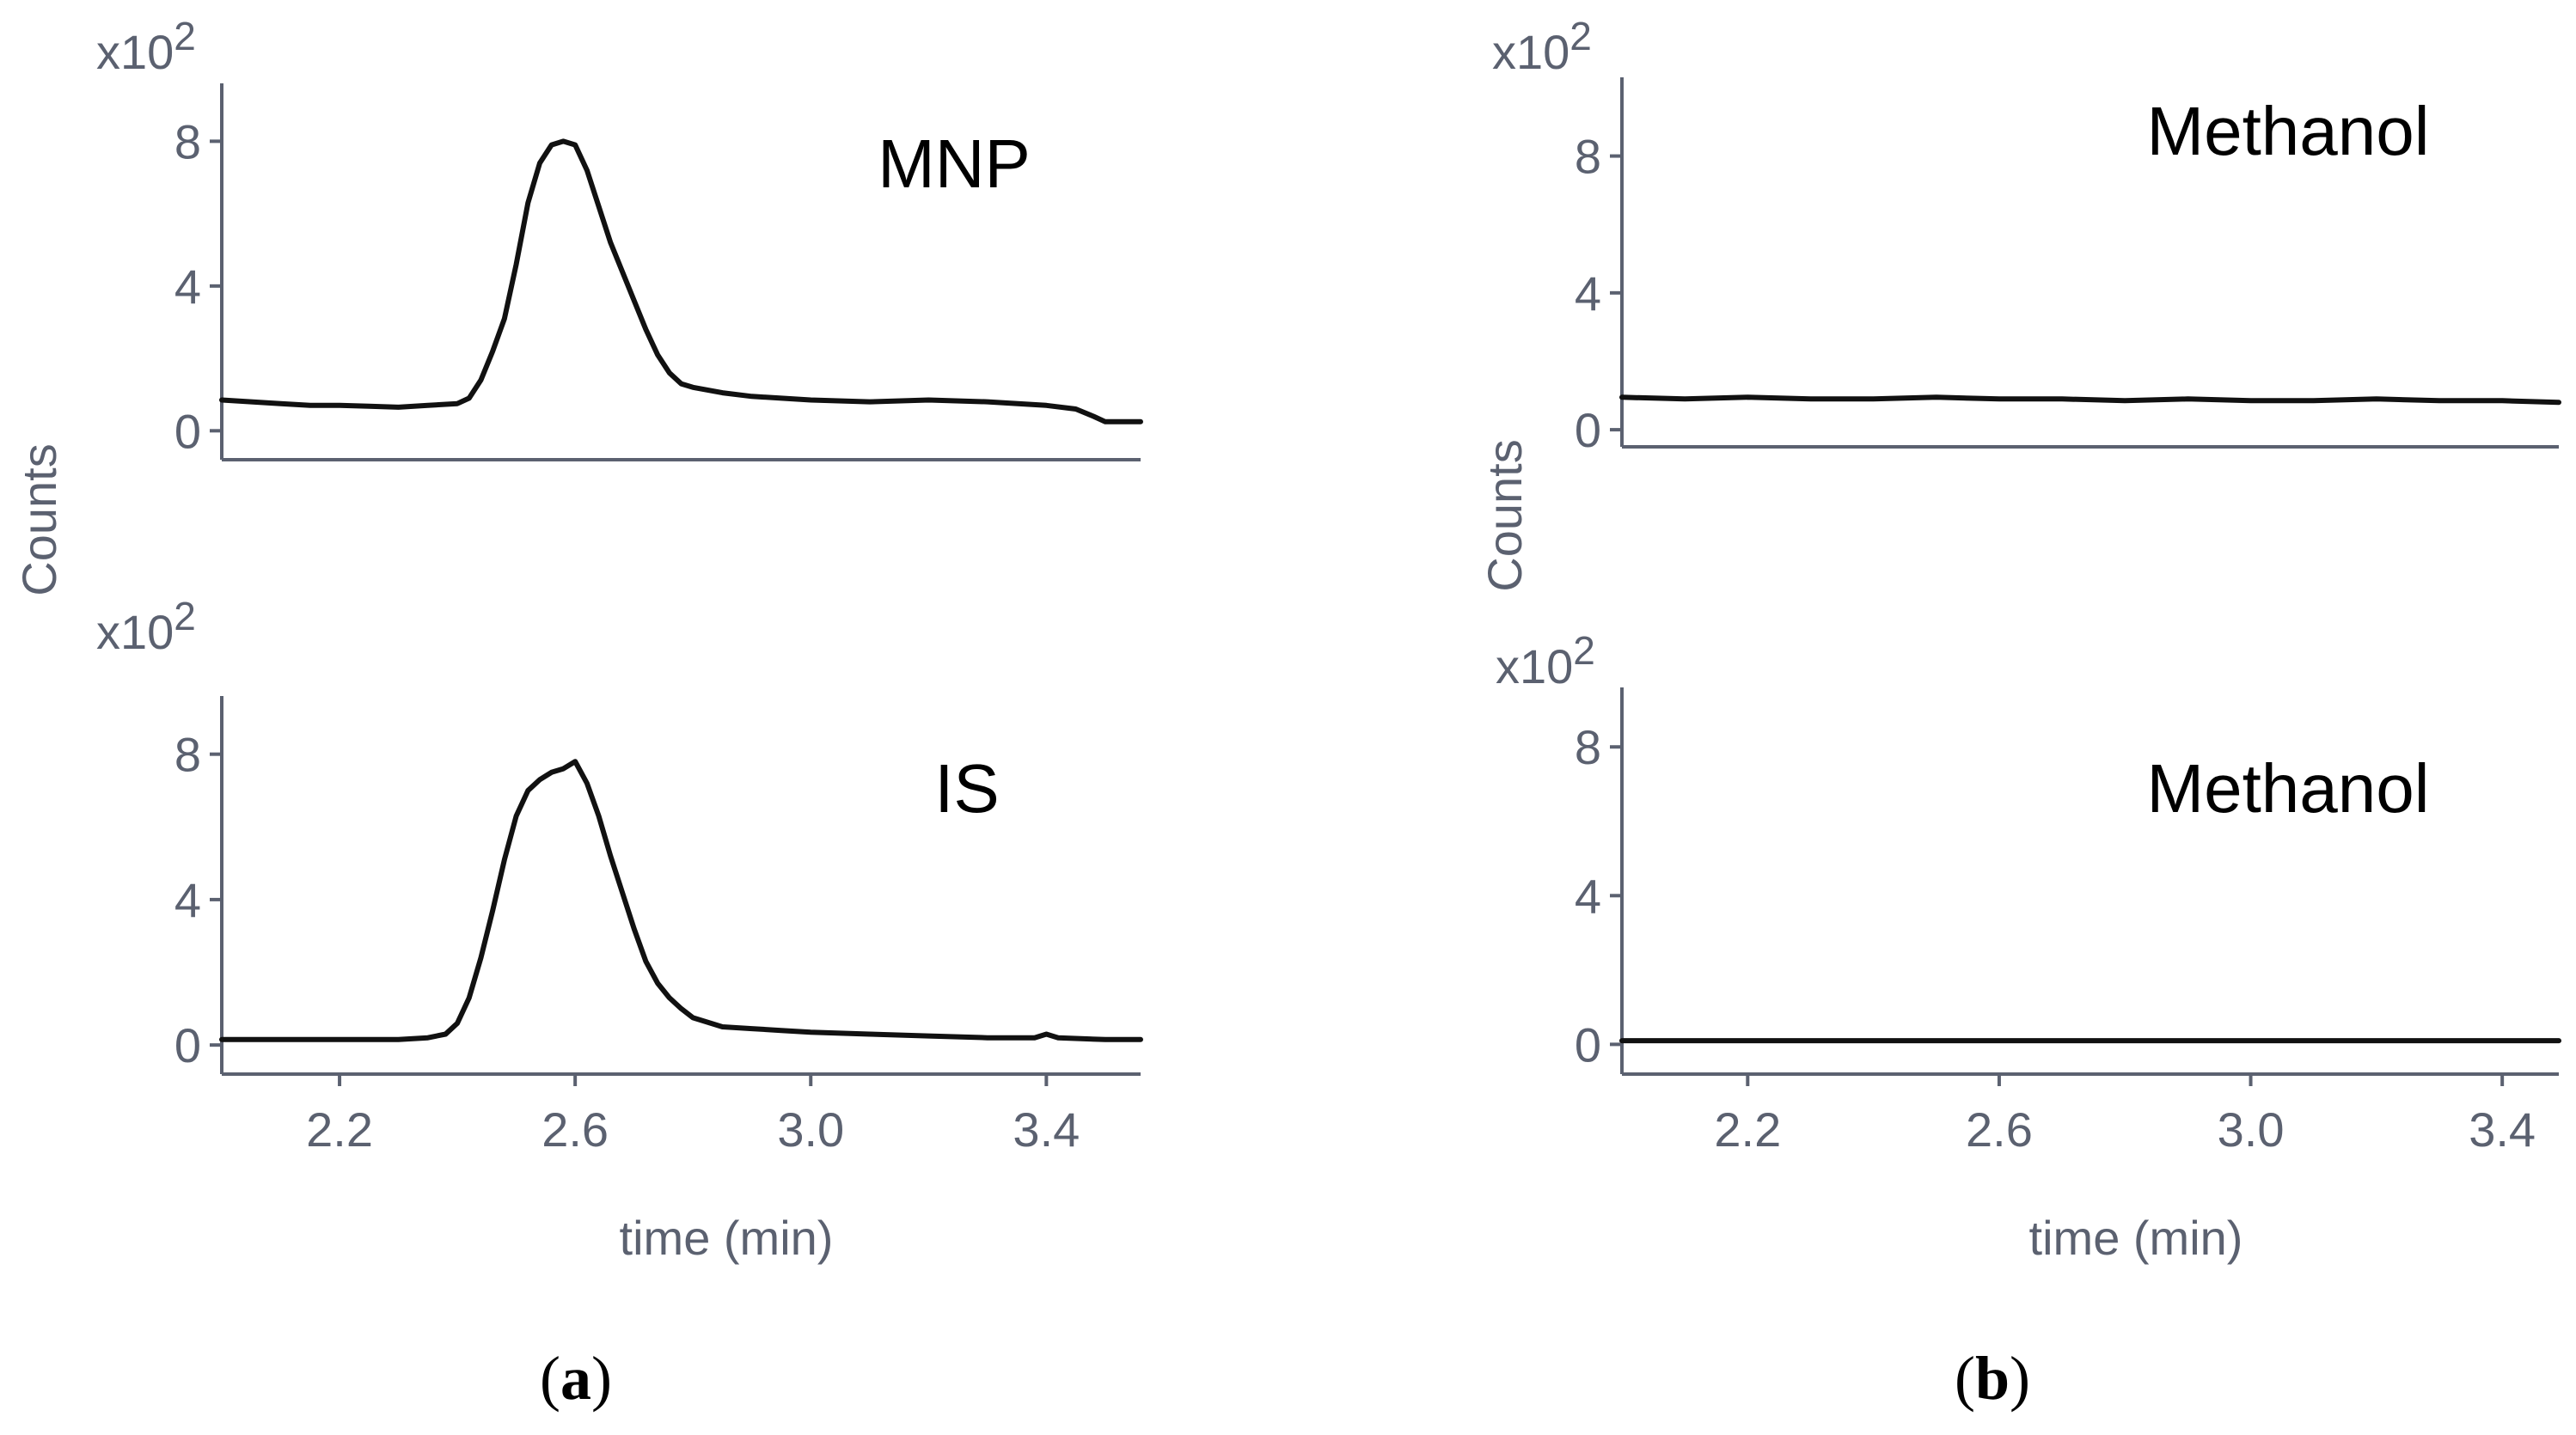 This screenshot has width=2576, height=1435. What do you see at coordinates (2090, 400) in the screenshot?
I see `series-line-methanol` at bounding box center [2090, 400].